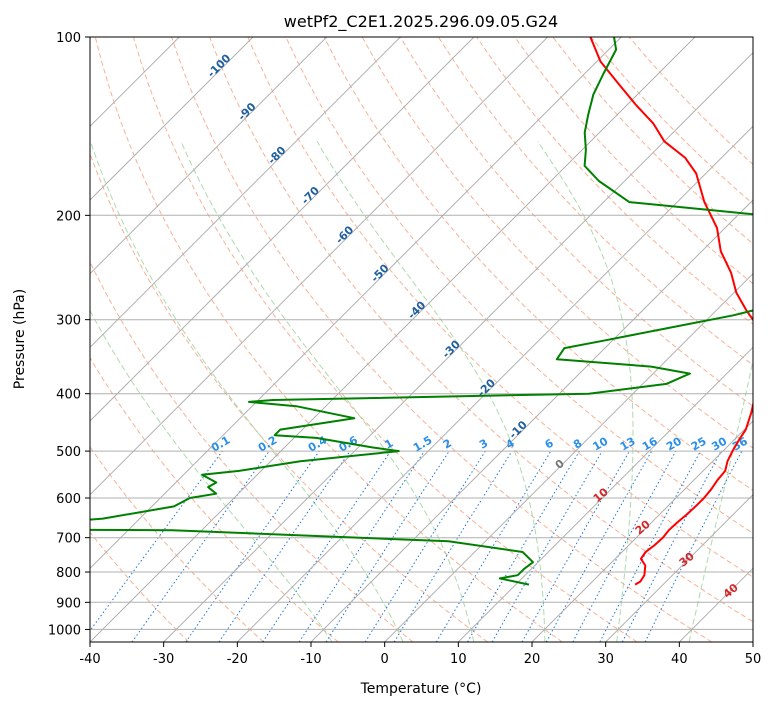 This screenshot has width=775, height=712. I want to click on y-tick-label: 900, so click(68, 603).